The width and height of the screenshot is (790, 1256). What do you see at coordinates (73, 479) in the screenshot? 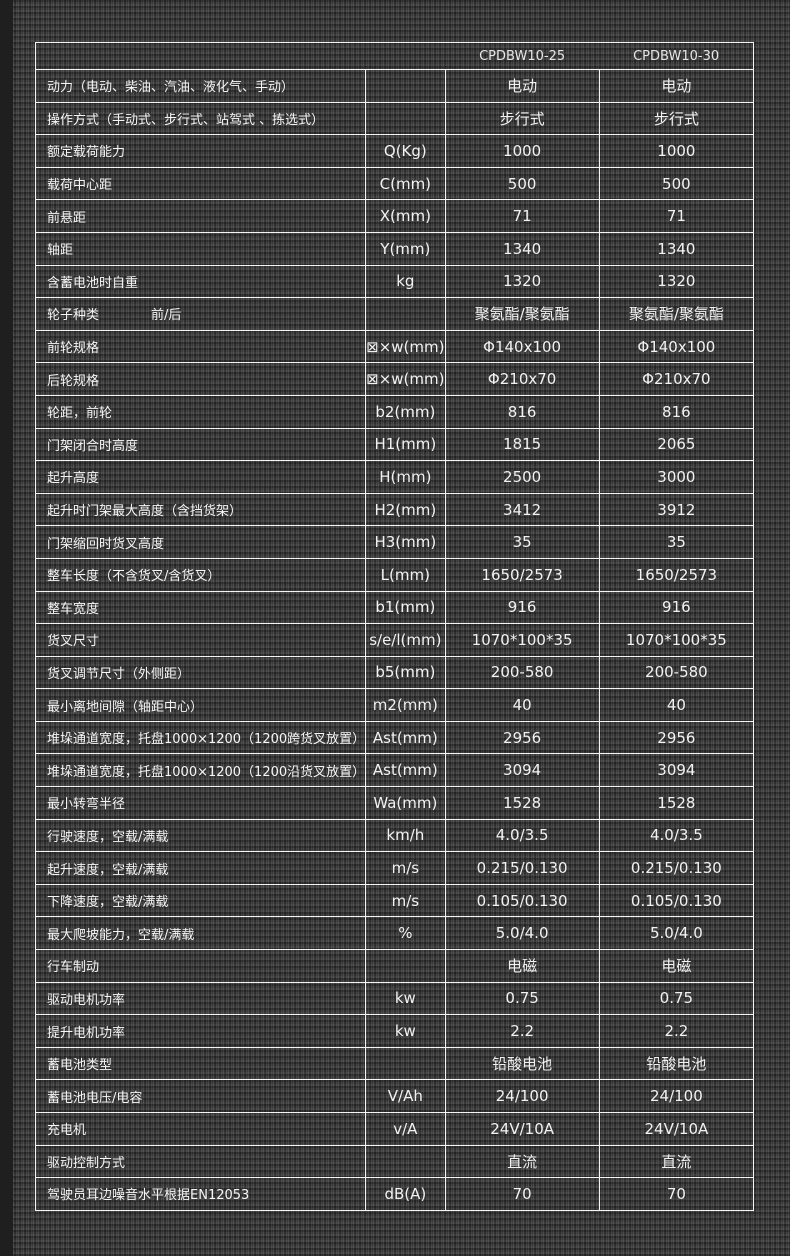
I see `row-label-text: 起升高度` at bounding box center [73, 479].